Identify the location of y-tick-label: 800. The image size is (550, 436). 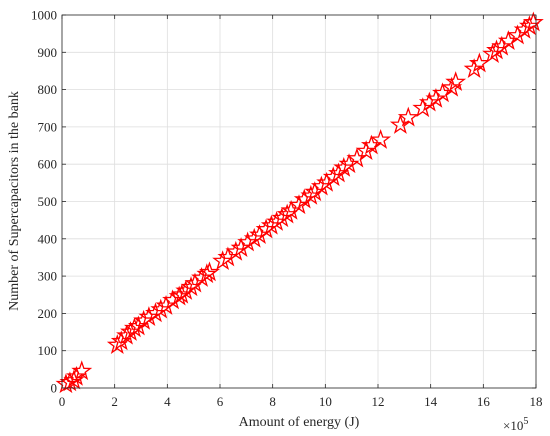
(48, 89).